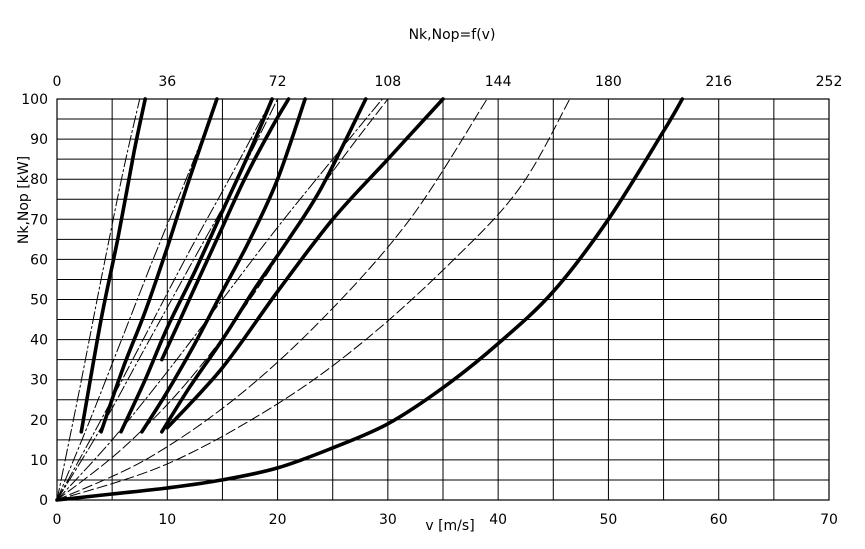 The image size is (865, 549). What do you see at coordinates (498, 520) in the screenshot?
I see `x-tick-label: 40` at bounding box center [498, 520].